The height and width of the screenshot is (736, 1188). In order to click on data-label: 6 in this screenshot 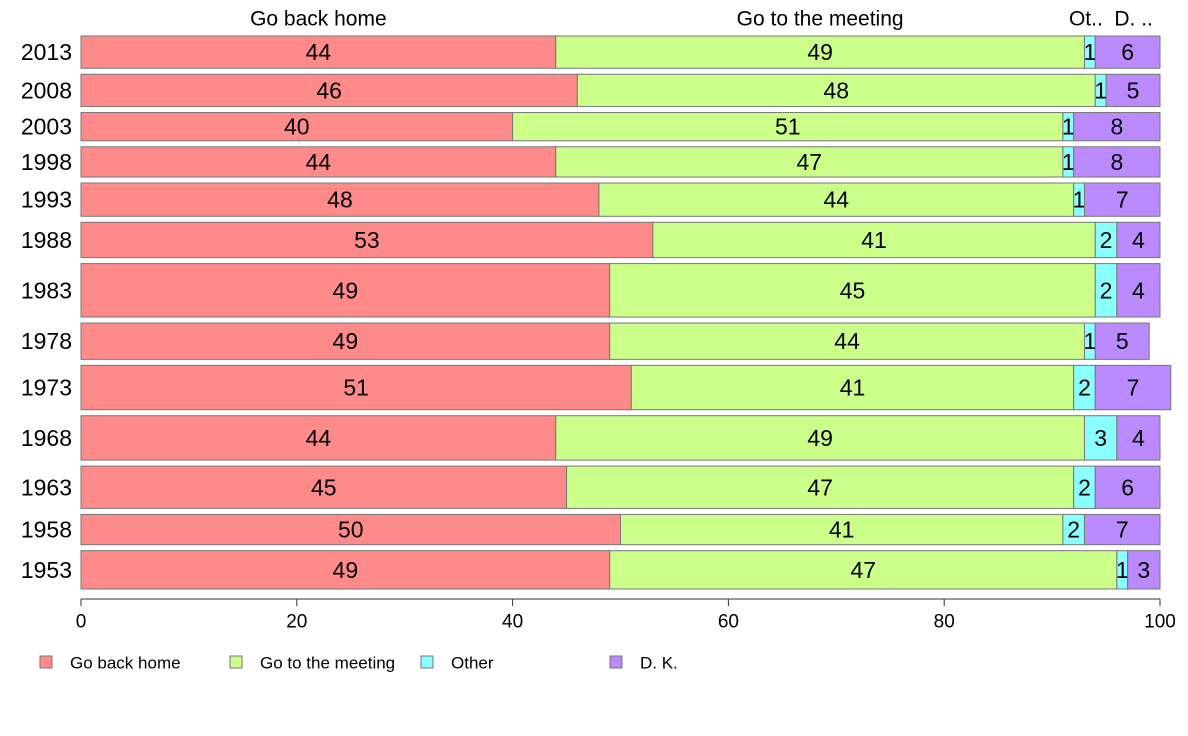, I will do `click(1127, 487)`.